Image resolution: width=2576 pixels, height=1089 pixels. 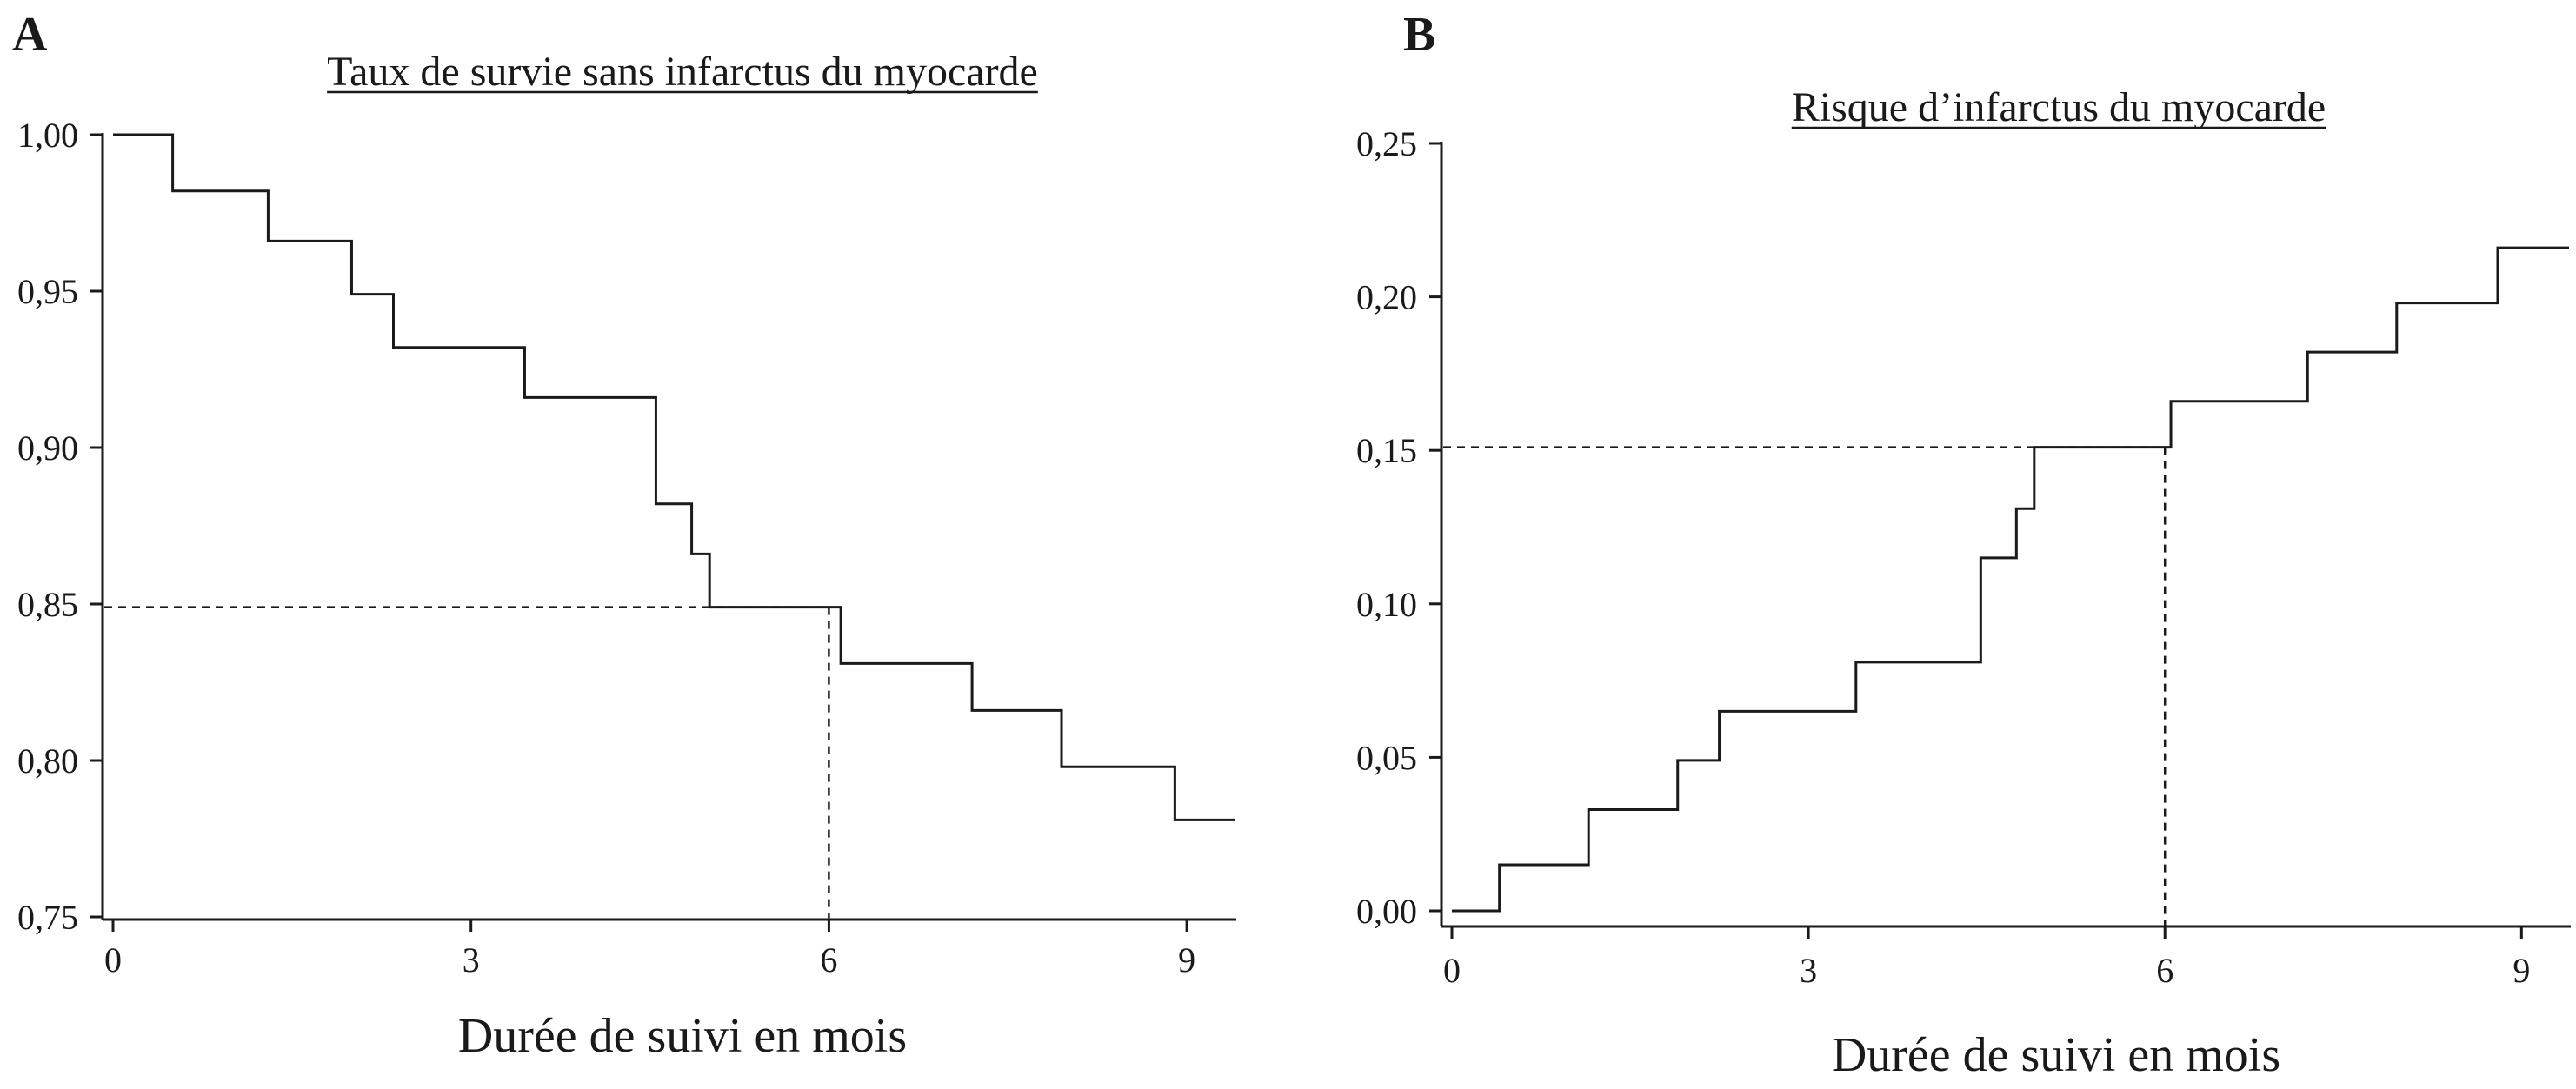 I want to click on y-tick-label: 0,95, so click(x=47, y=291).